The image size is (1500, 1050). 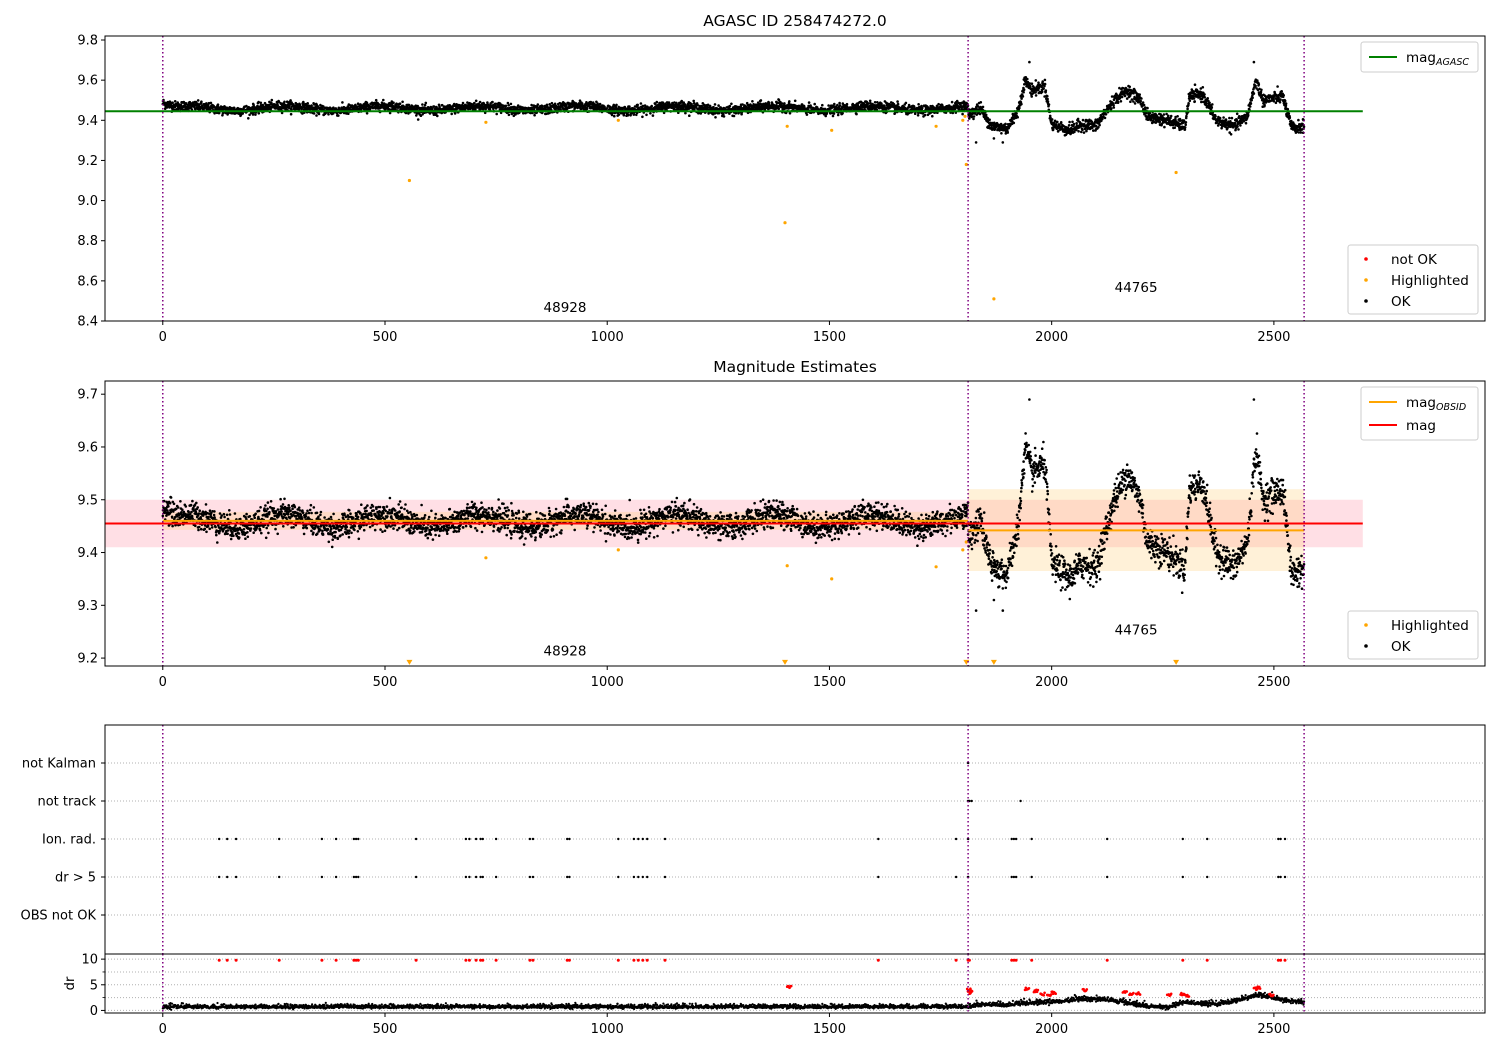 What do you see at coordinates (1366, 259) in the screenshot?
I see `legend-dot-swatch` at bounding box center [1366, 259].